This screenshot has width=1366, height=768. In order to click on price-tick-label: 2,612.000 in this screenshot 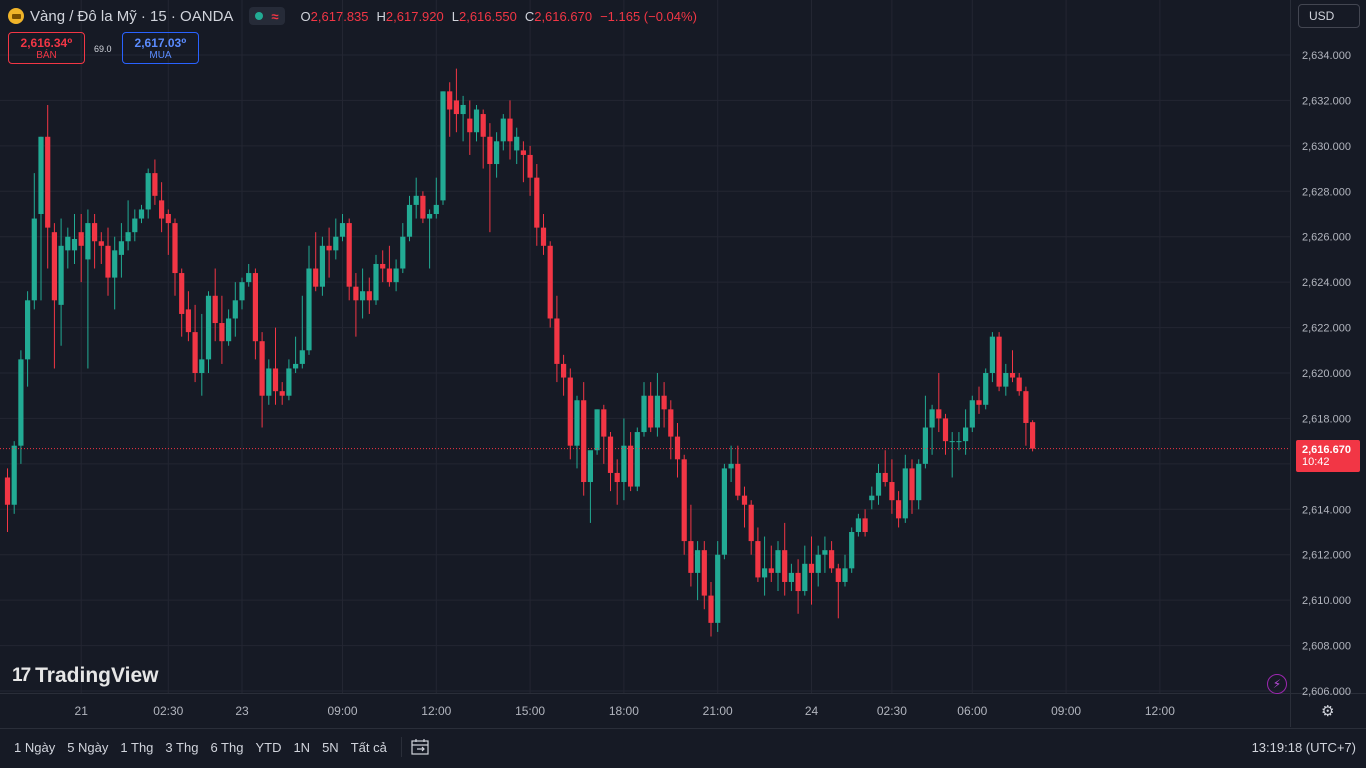, I will do `click(1326, 556)`.